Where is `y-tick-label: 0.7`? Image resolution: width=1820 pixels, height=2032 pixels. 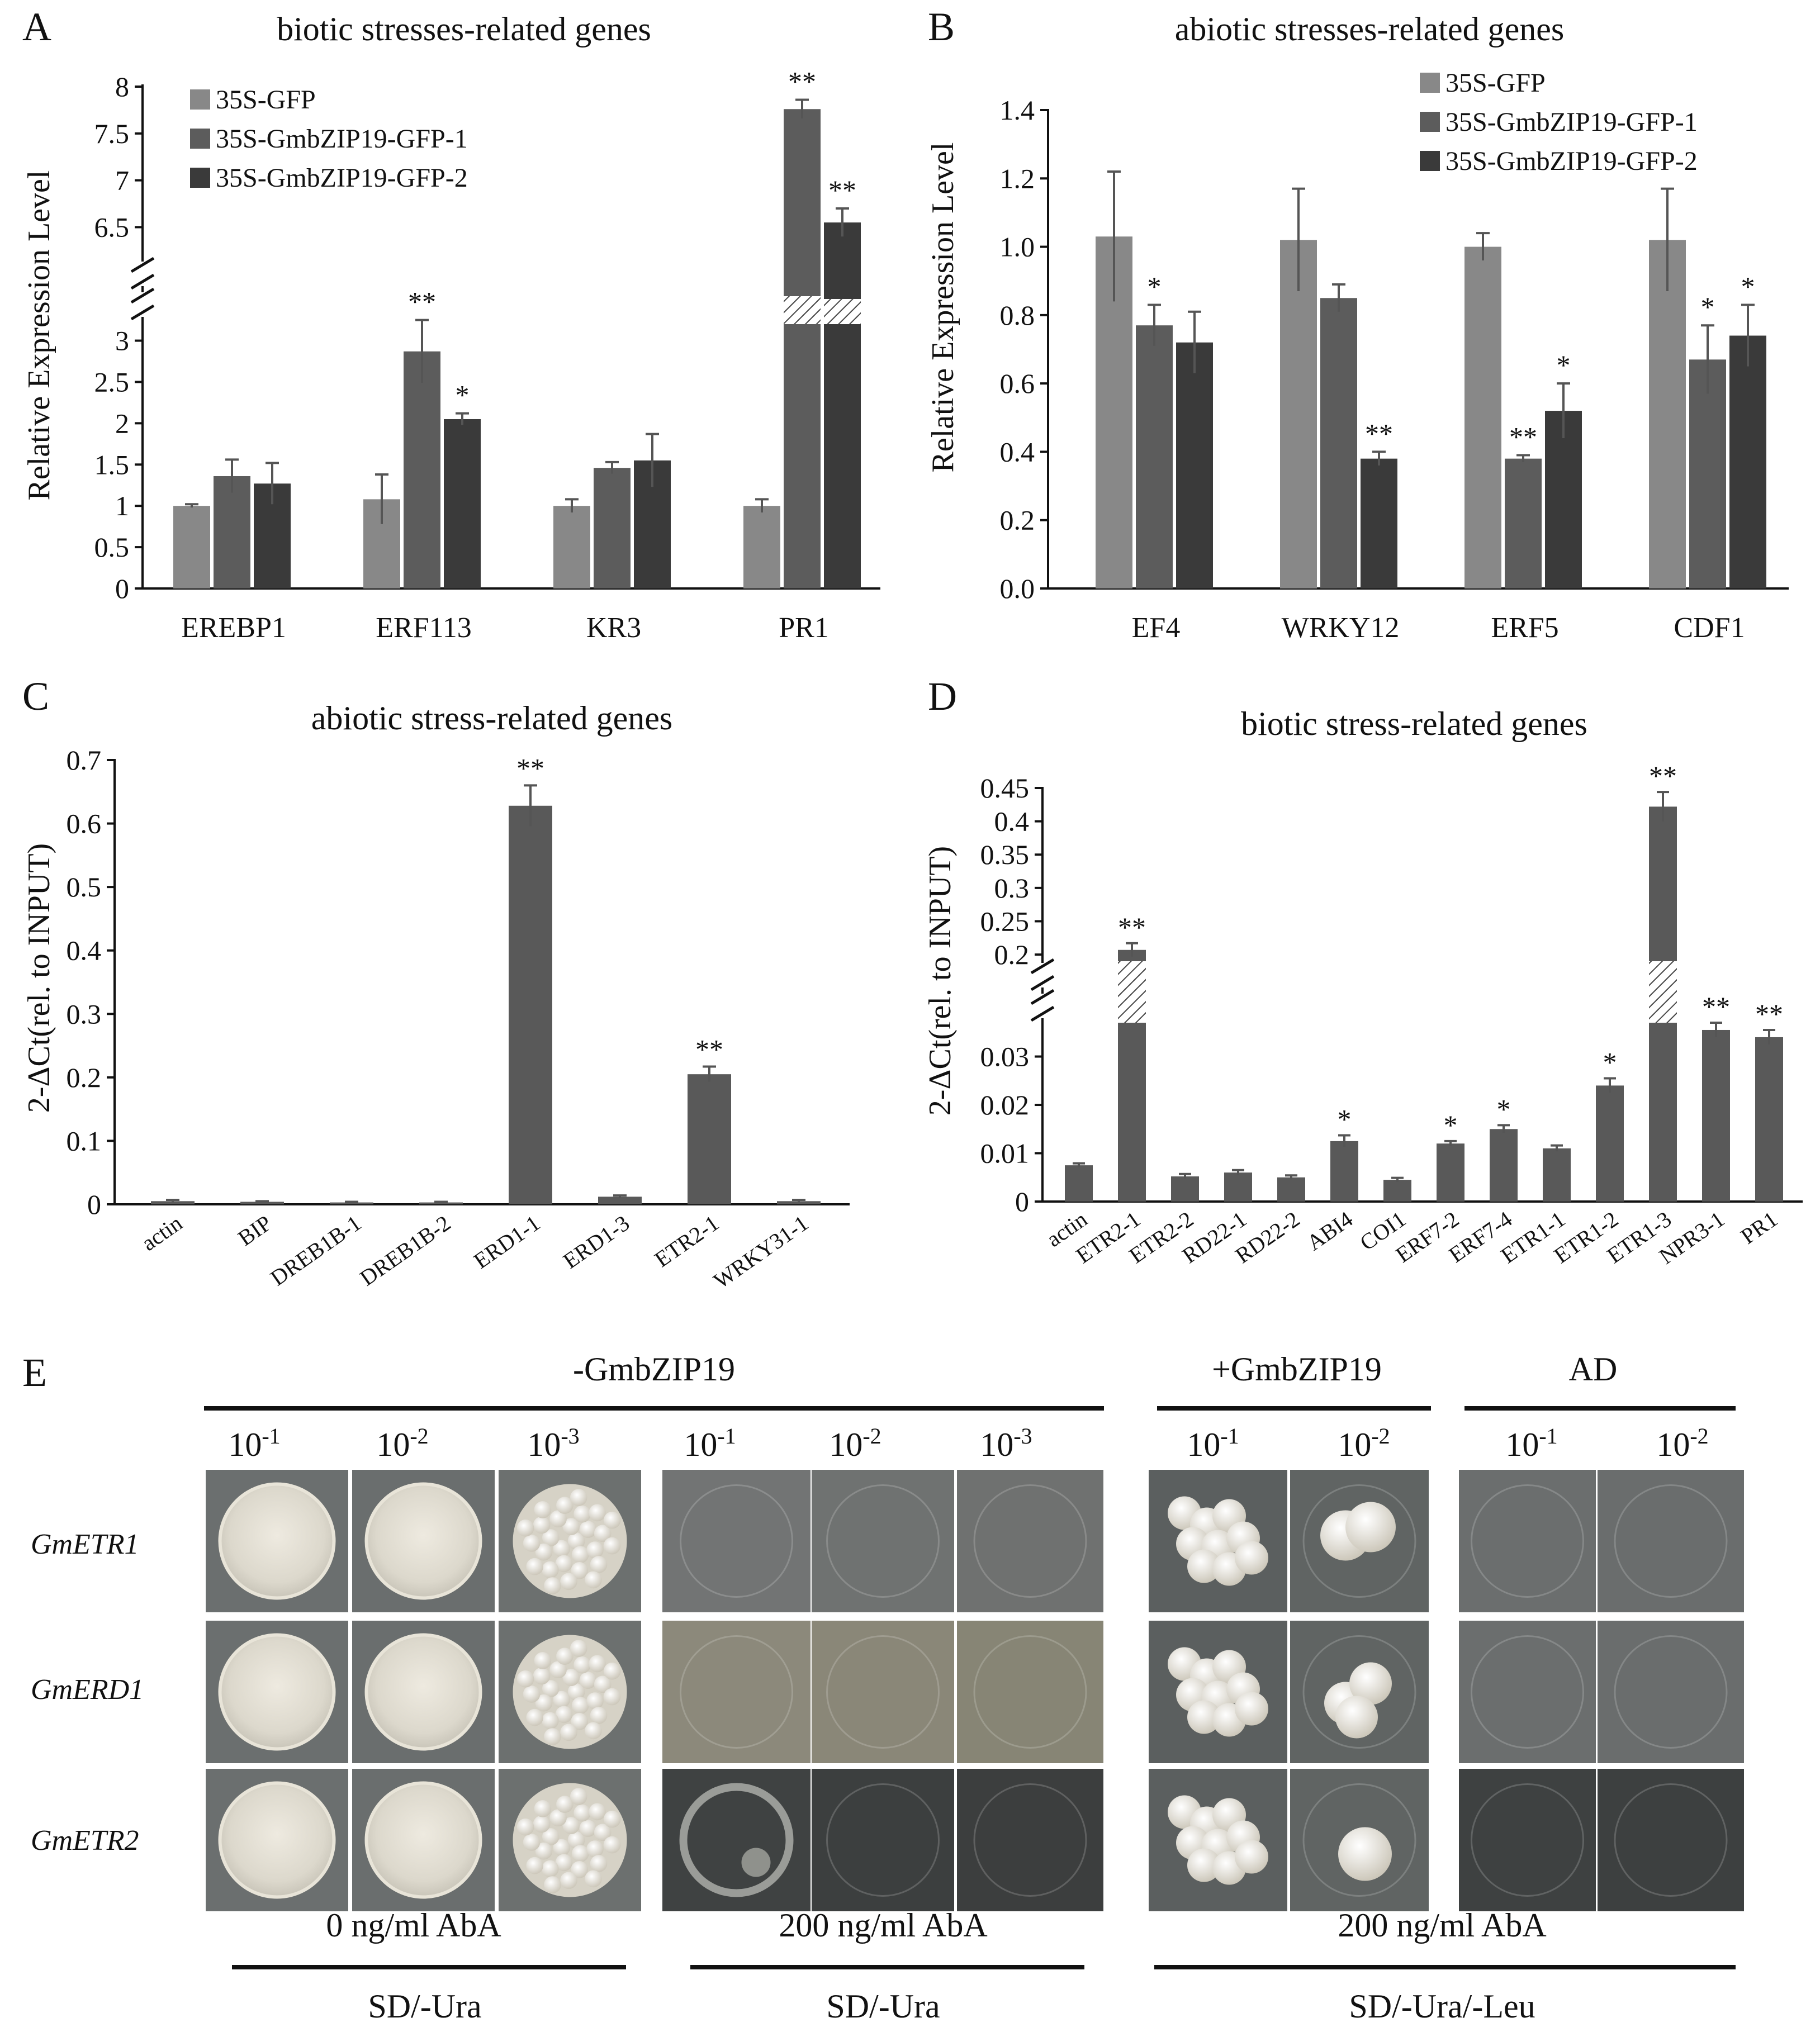
y-tick-label: 0.7 is located at coordinates (85, 760).